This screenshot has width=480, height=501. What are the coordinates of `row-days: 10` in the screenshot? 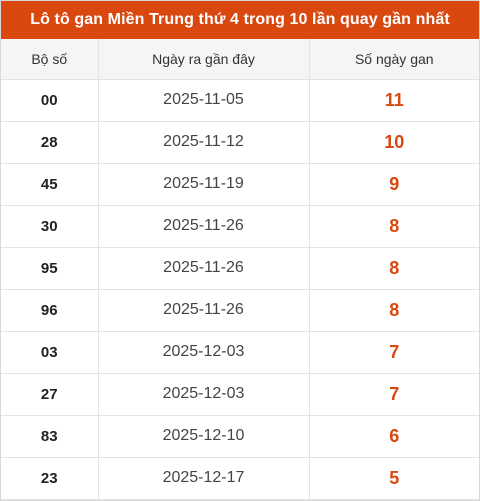 It's located at (394, 142).